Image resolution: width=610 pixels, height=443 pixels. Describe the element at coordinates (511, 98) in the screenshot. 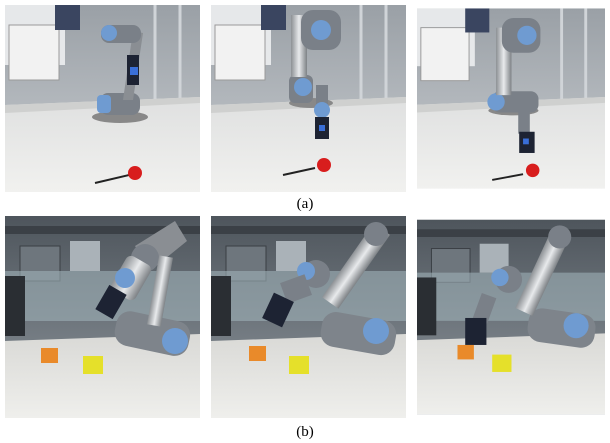

I see `photo-a3` at that location.